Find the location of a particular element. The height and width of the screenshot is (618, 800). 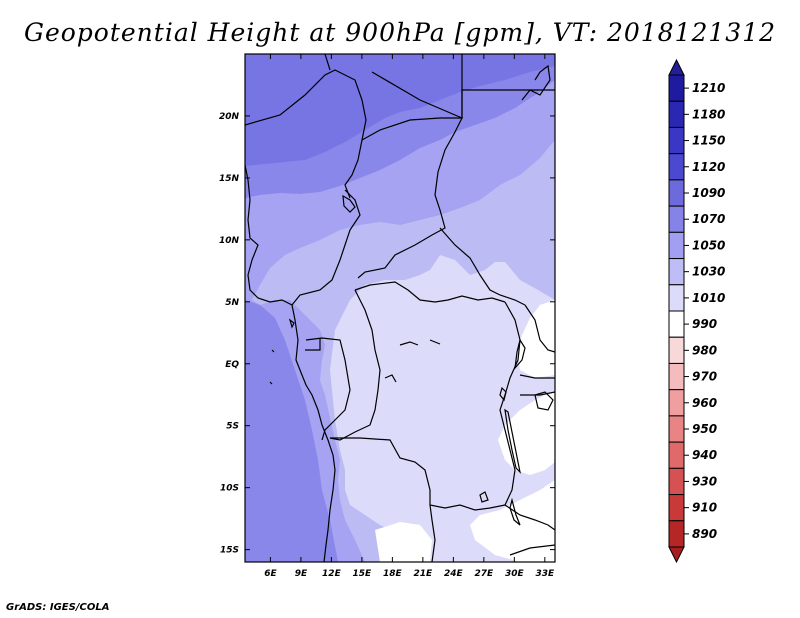

border-chad-car is located at coordinates (410, 198).